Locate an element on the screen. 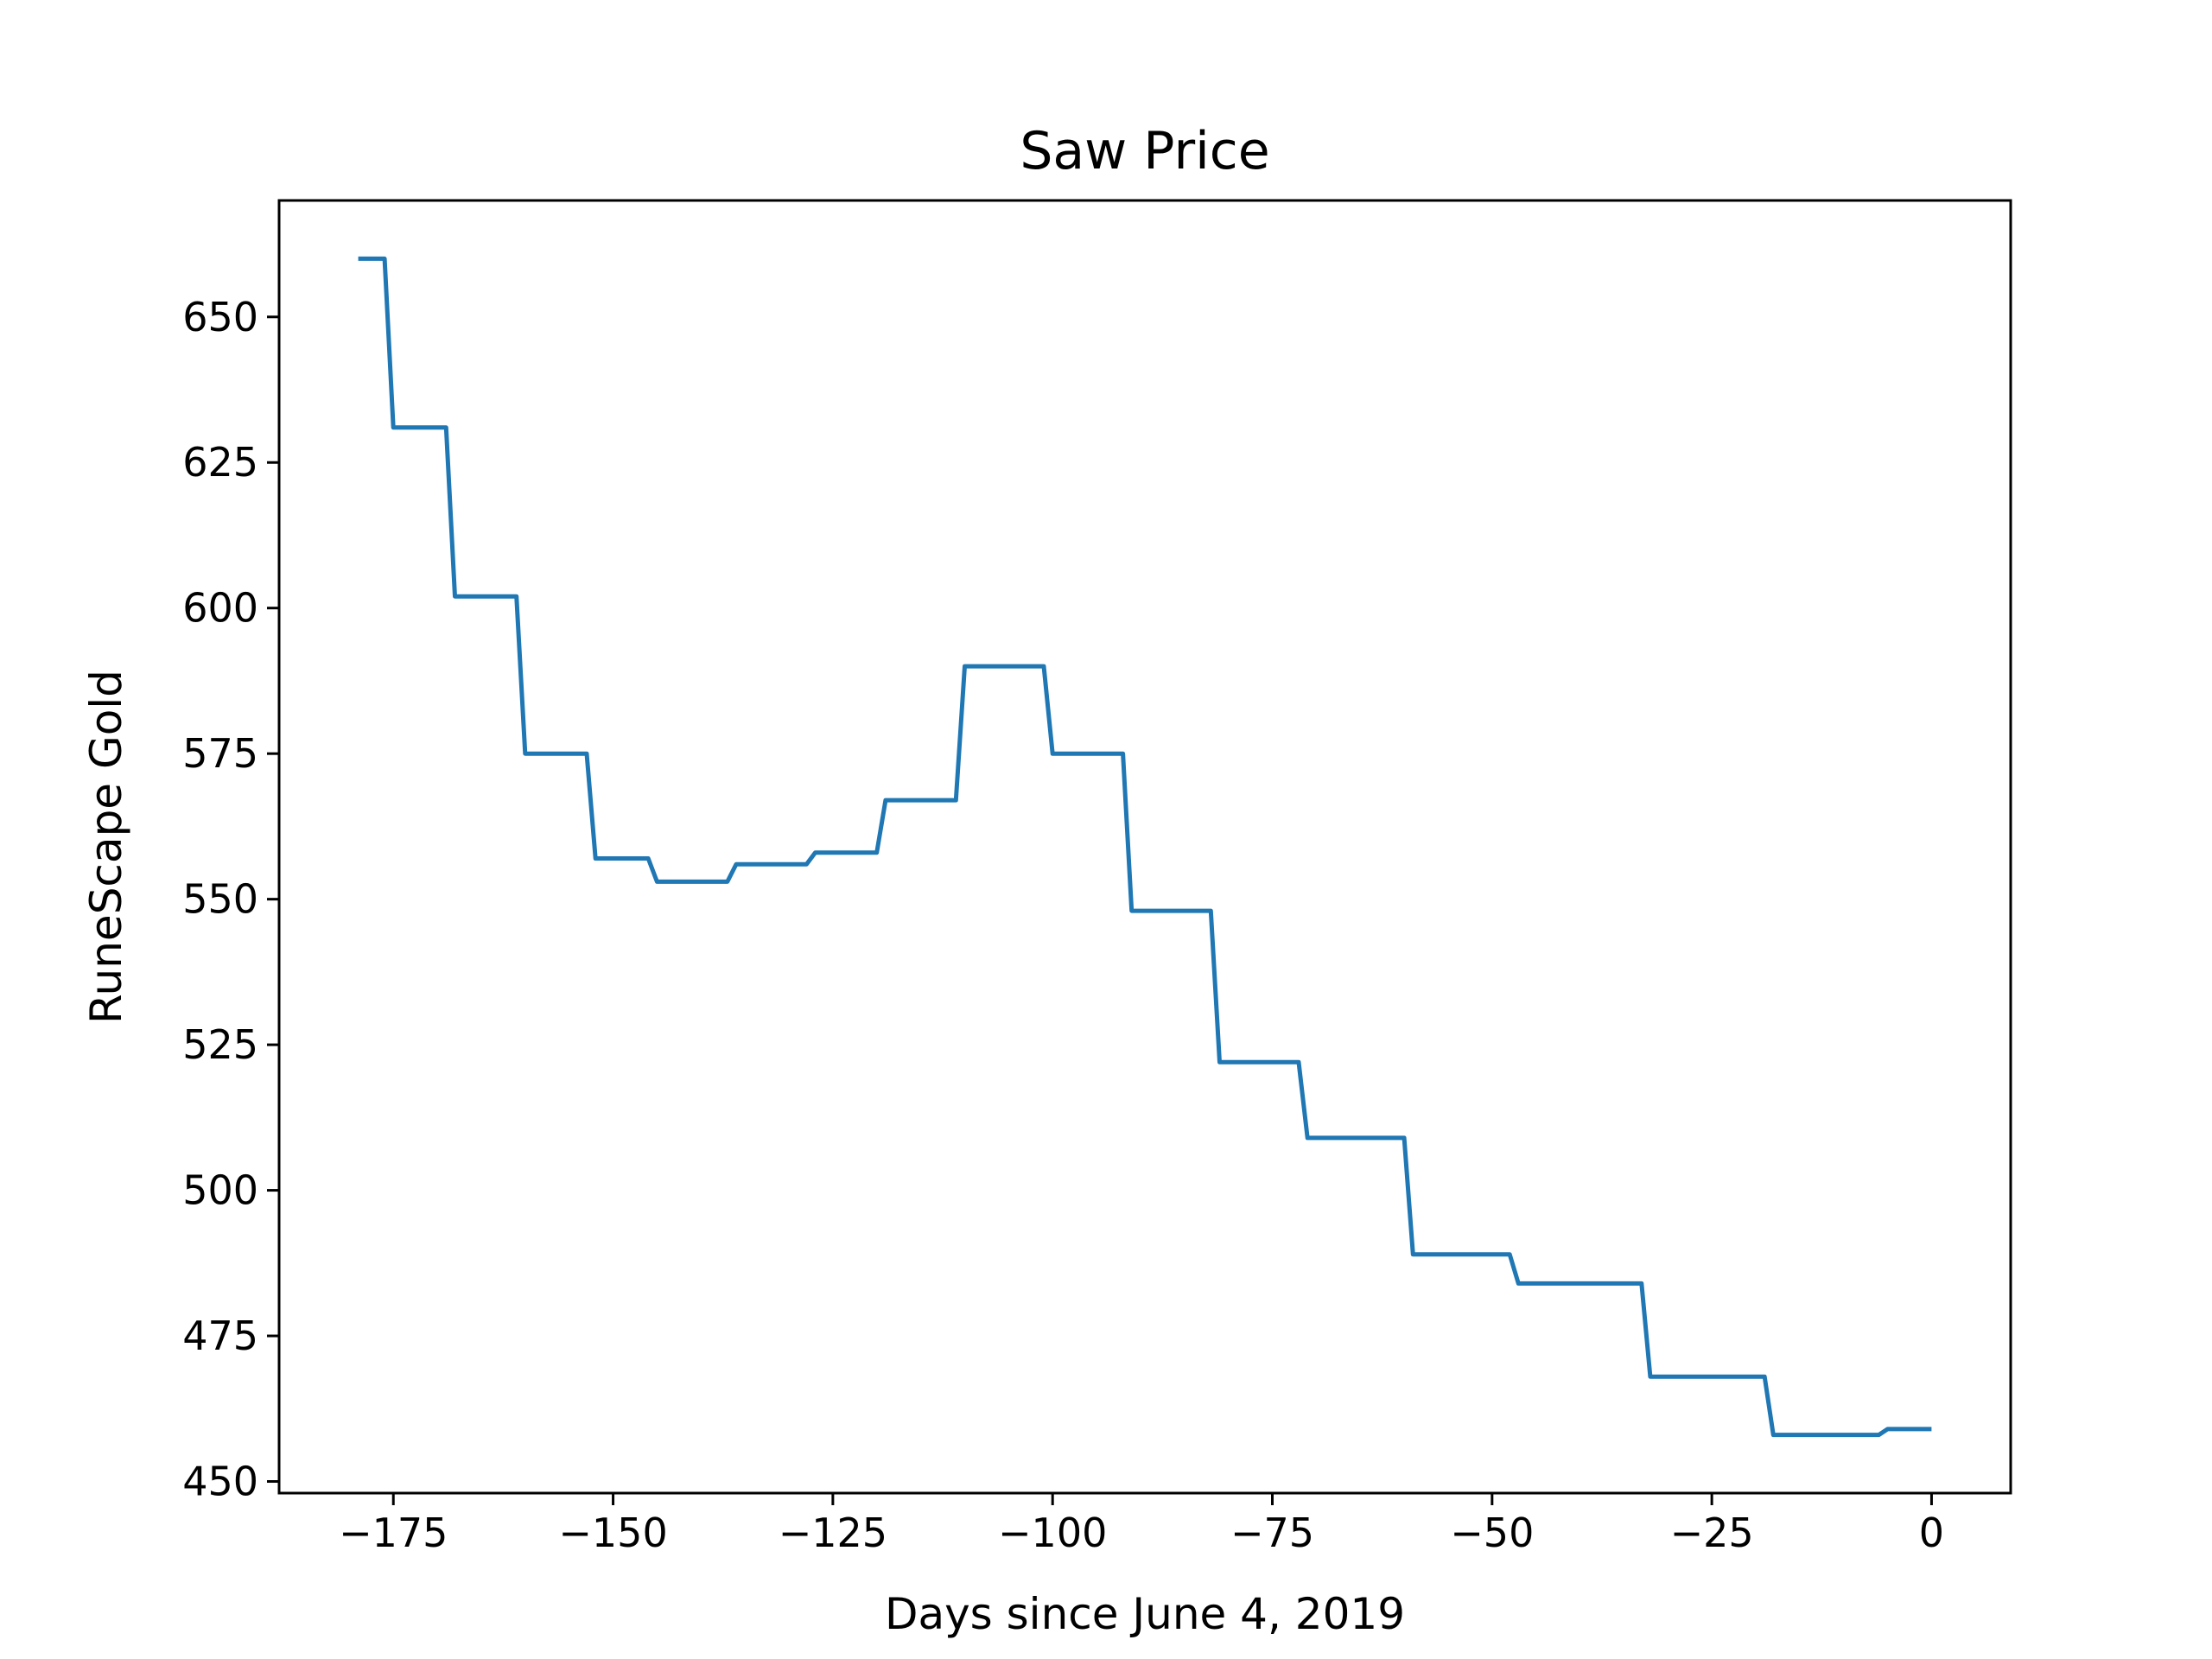 The image size is (2212, 1659). x-tick-label: −75 is located at coordinates (1272, 1533).